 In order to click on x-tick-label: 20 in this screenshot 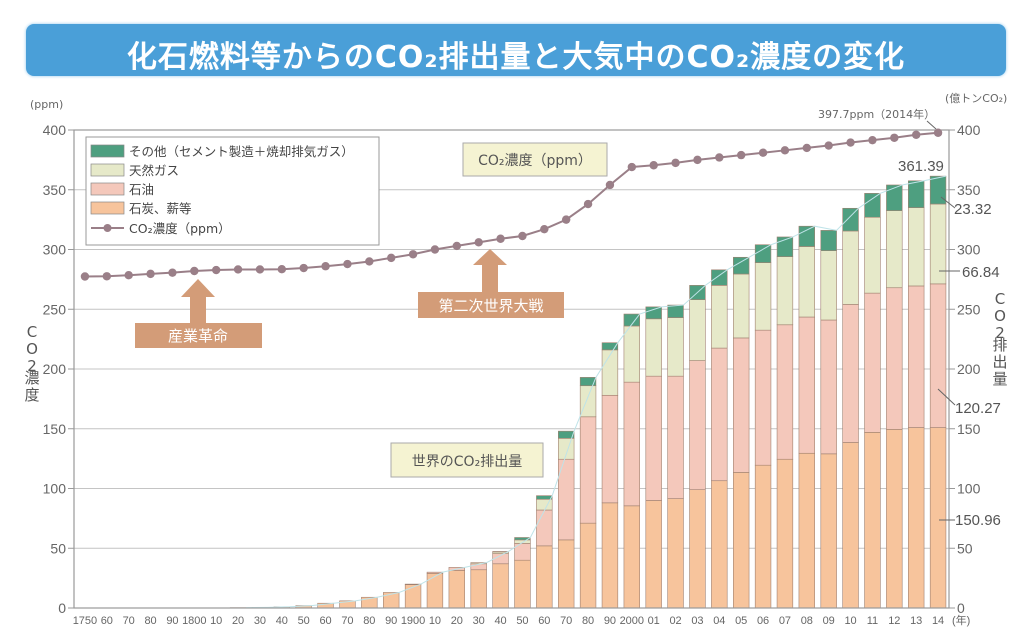, I will do `click(238, 621)`.